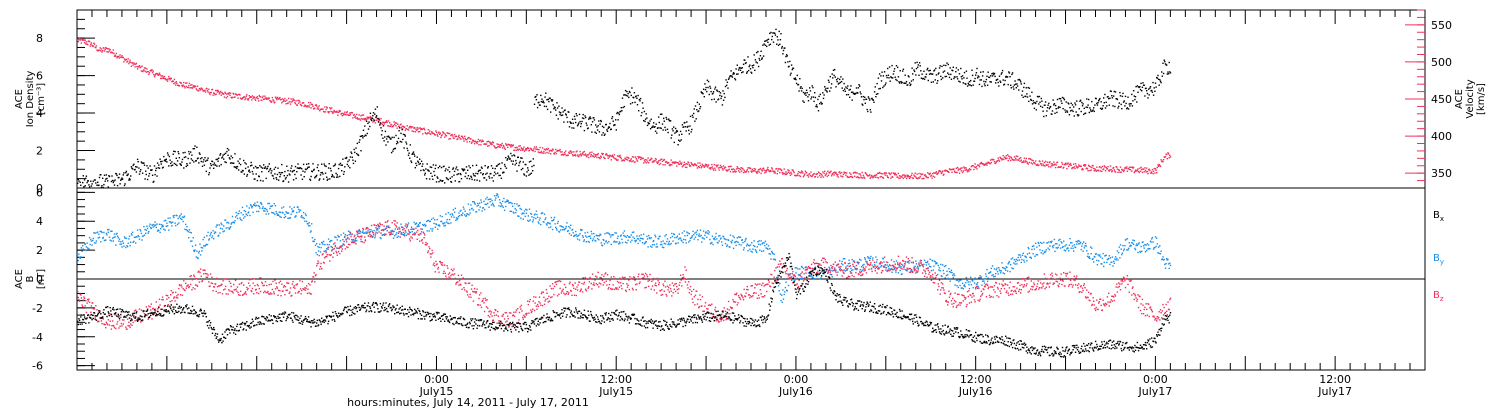  What do you see at coordinates (39, 38) in the screenshot?
I see `density-axis-tick-label: 8` at bounding box center [39, 38].